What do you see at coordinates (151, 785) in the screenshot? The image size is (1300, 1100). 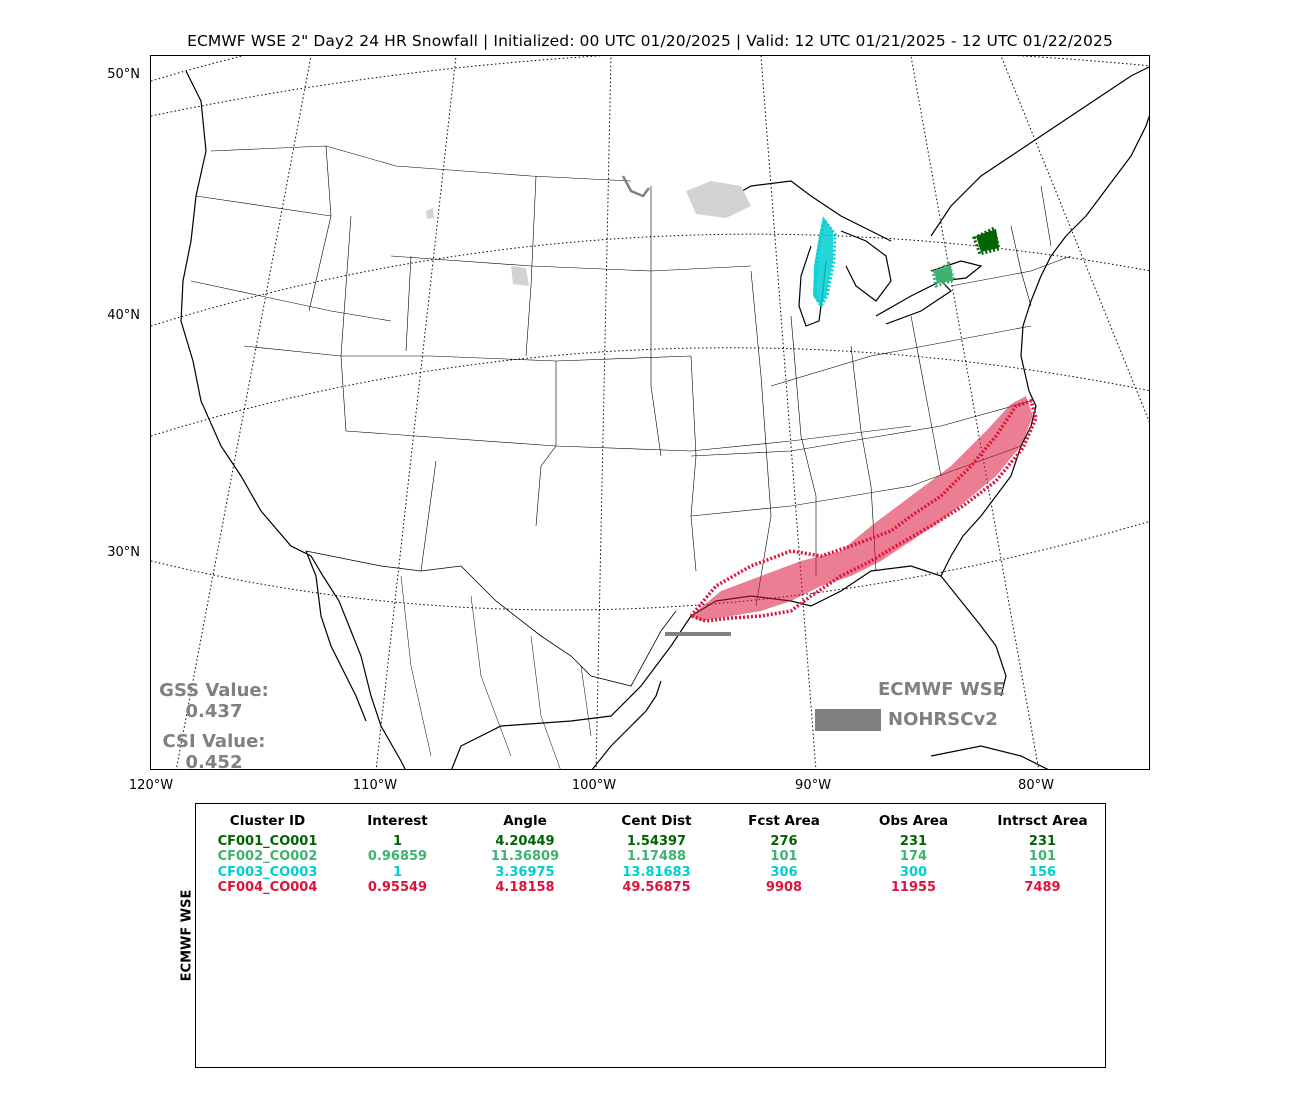 I see `lon-label-120: 120°W` at bounding box center [151, 785].